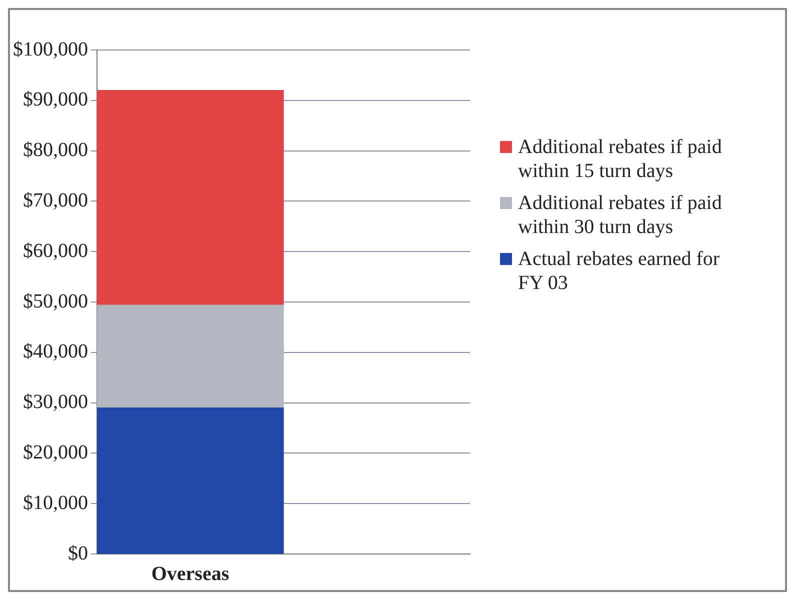  I want to click on y-tick-label: $40,000, so click(55, 351).